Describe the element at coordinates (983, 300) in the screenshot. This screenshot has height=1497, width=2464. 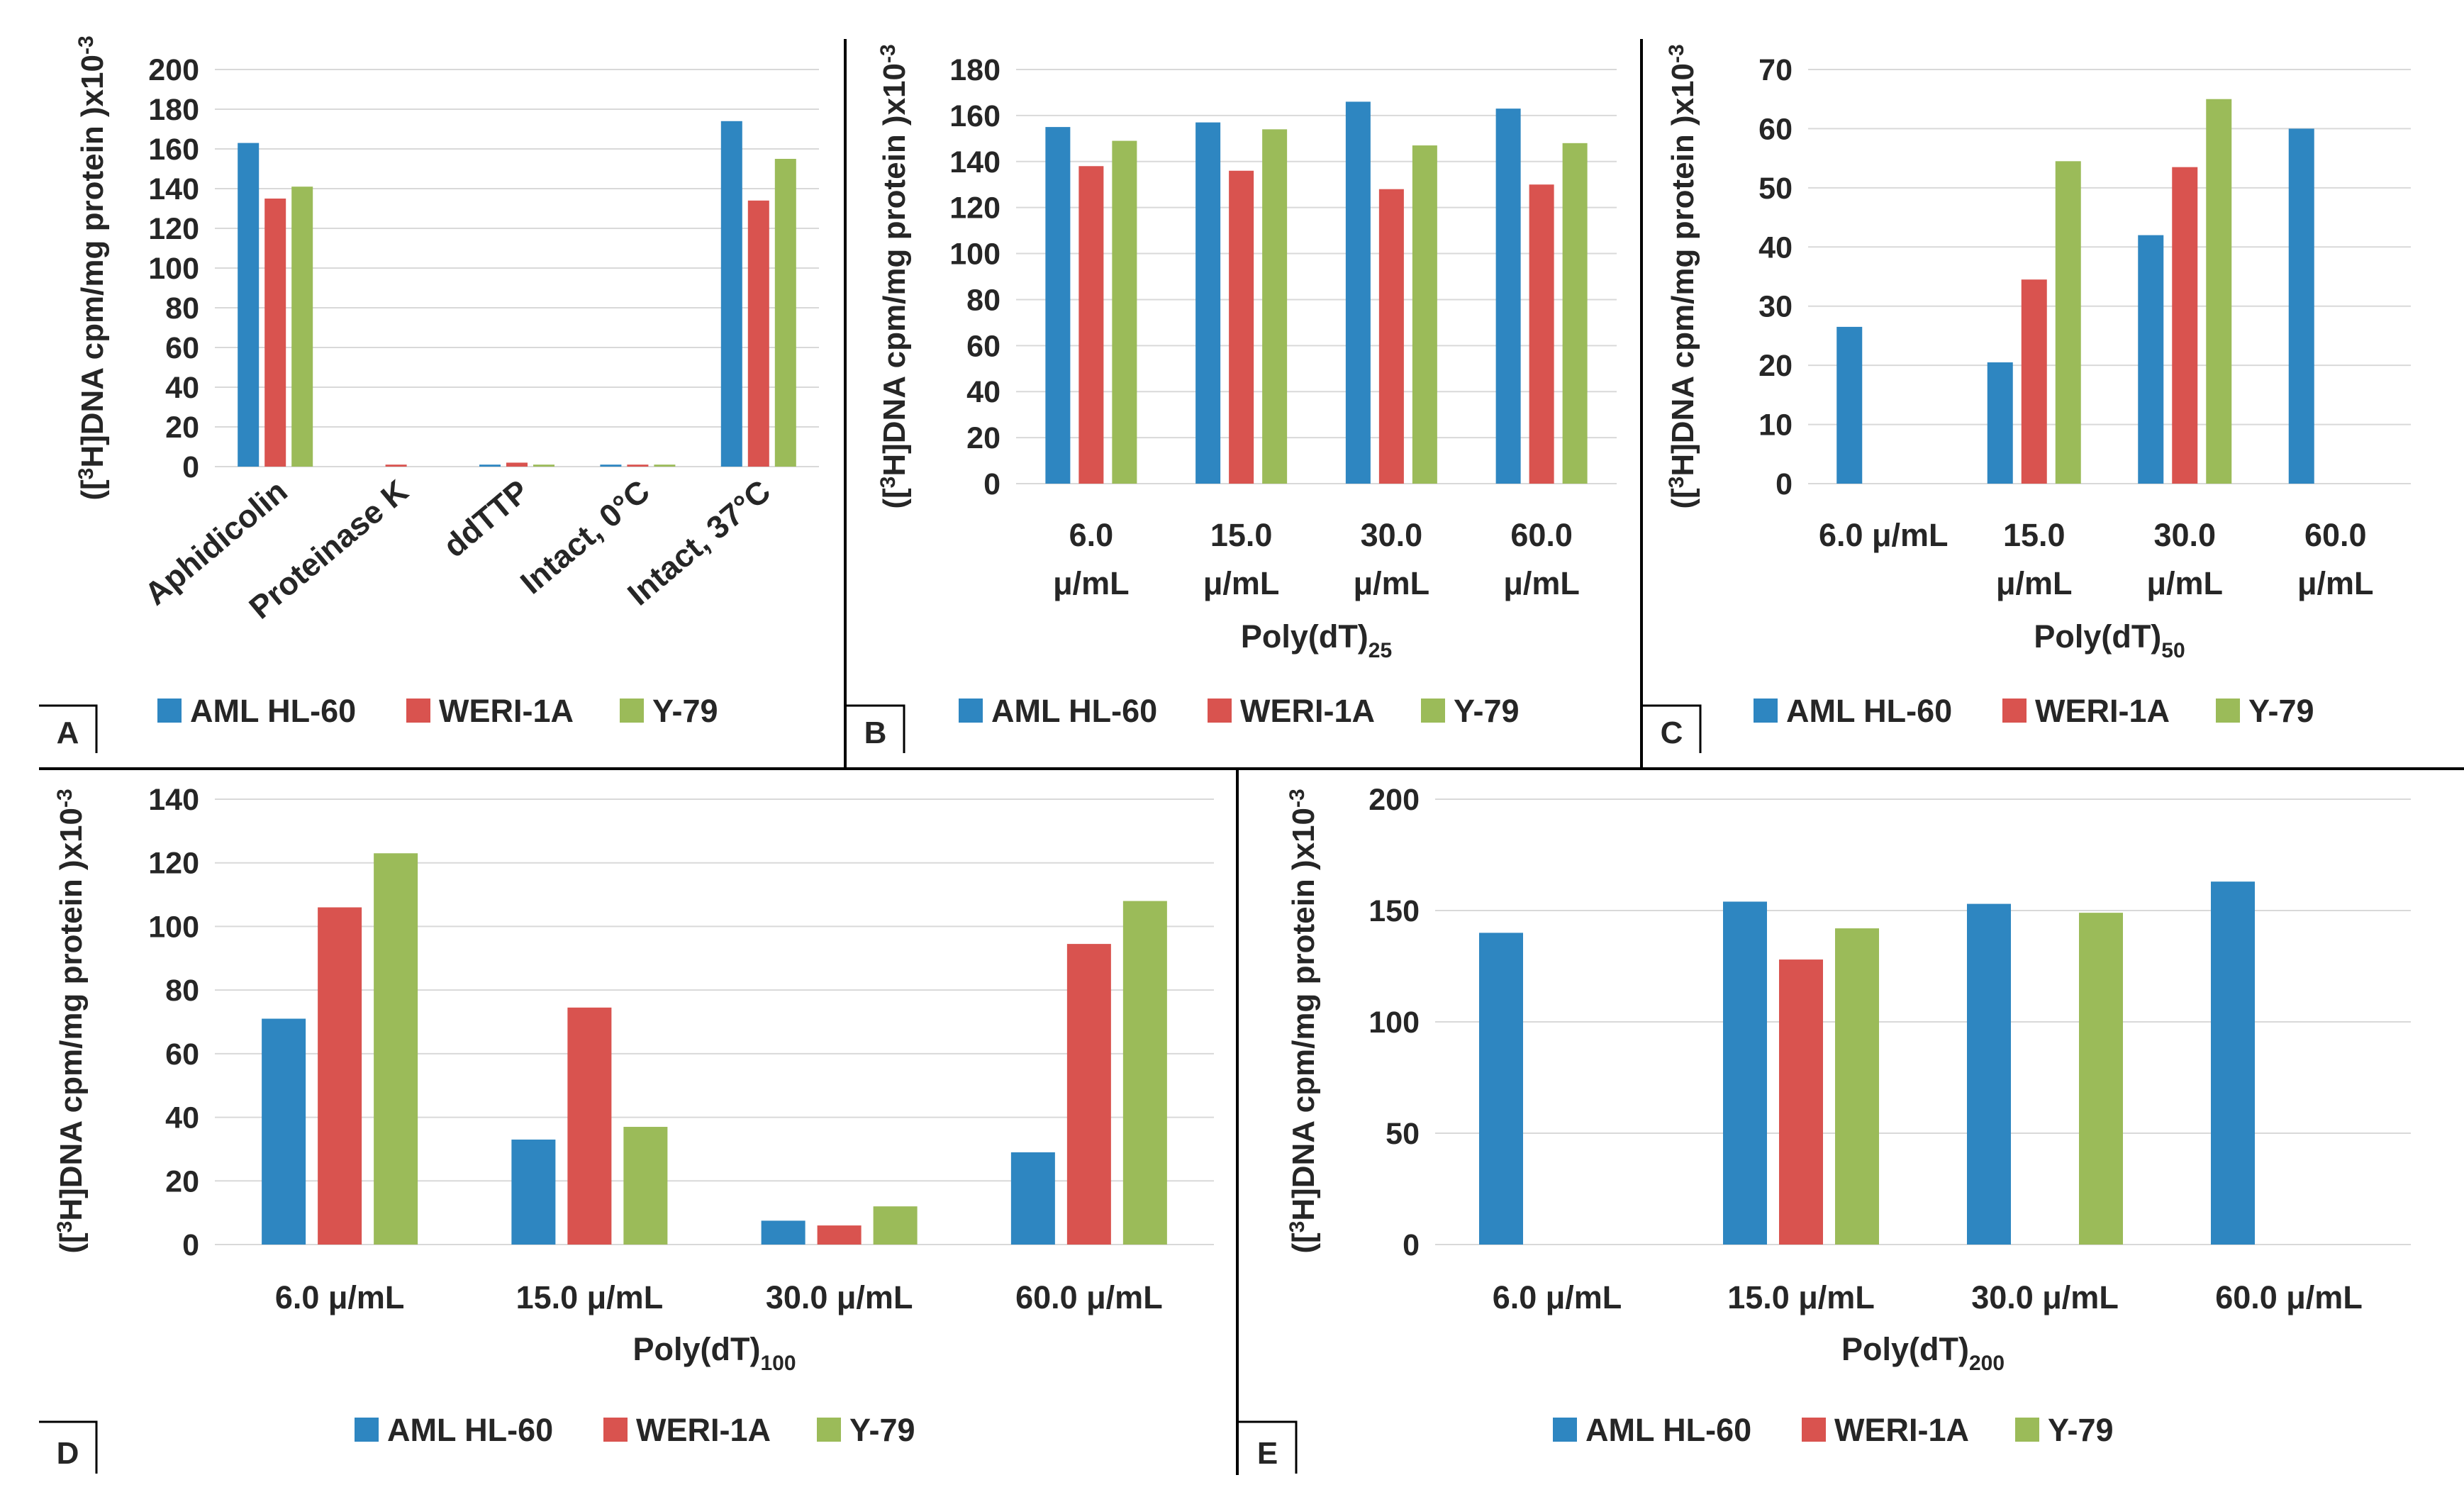
I see `y-tick-label: 80` at that location.